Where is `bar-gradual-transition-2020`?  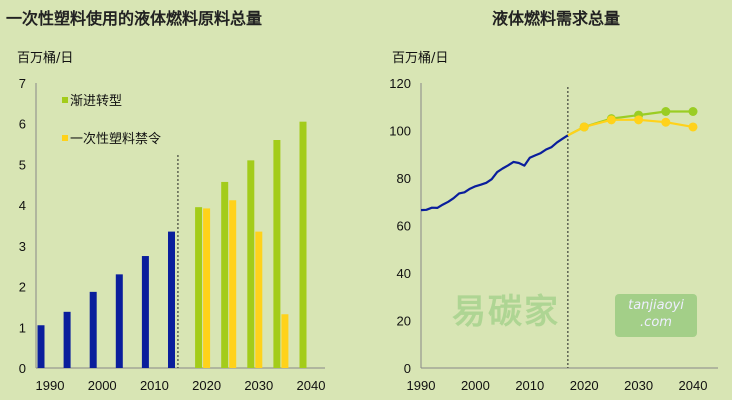 bar-gradual-transition-2020 is located at coordinates (199, 287).